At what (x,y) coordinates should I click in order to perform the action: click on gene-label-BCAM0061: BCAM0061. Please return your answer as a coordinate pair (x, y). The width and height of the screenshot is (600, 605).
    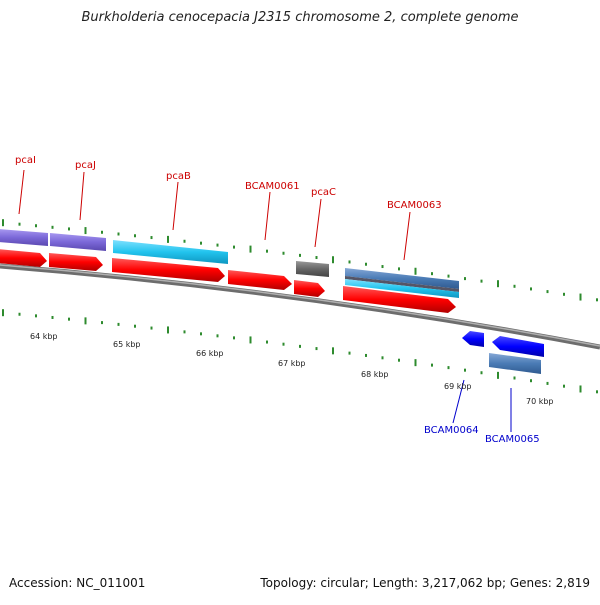
    Looking at the image, I should click on (272, 186).